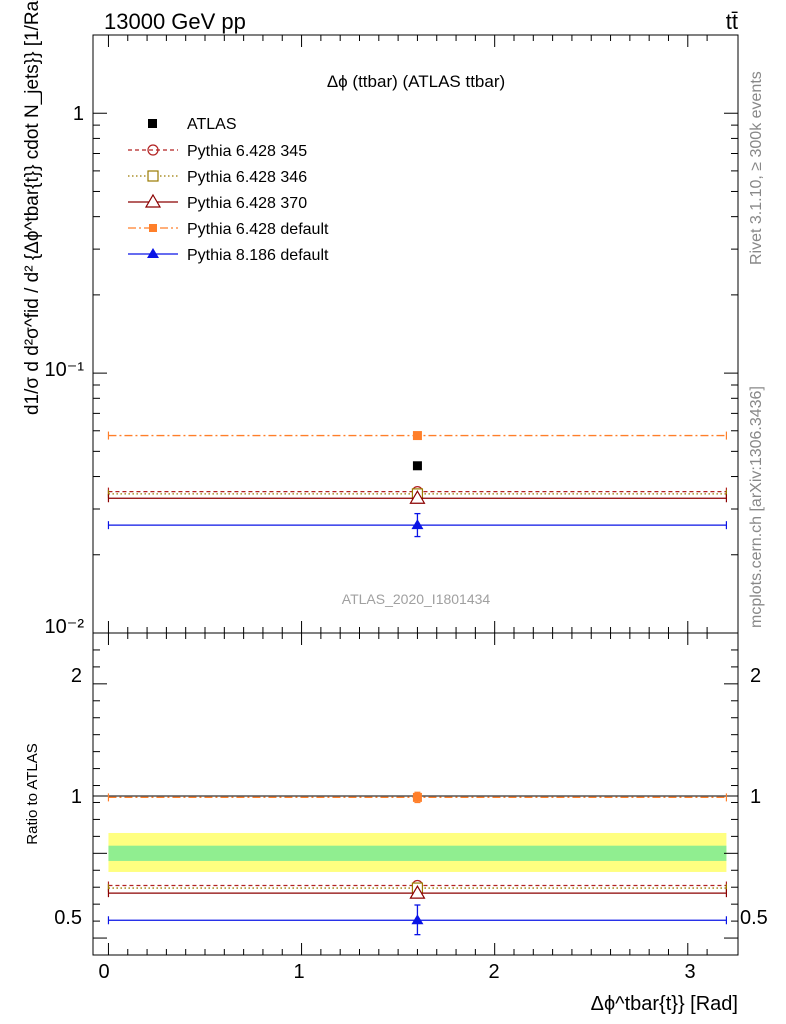 The image size is (786, 1024). I want to click on ratio-y-tick-0p5-right: 0.5, so click(754, 918).